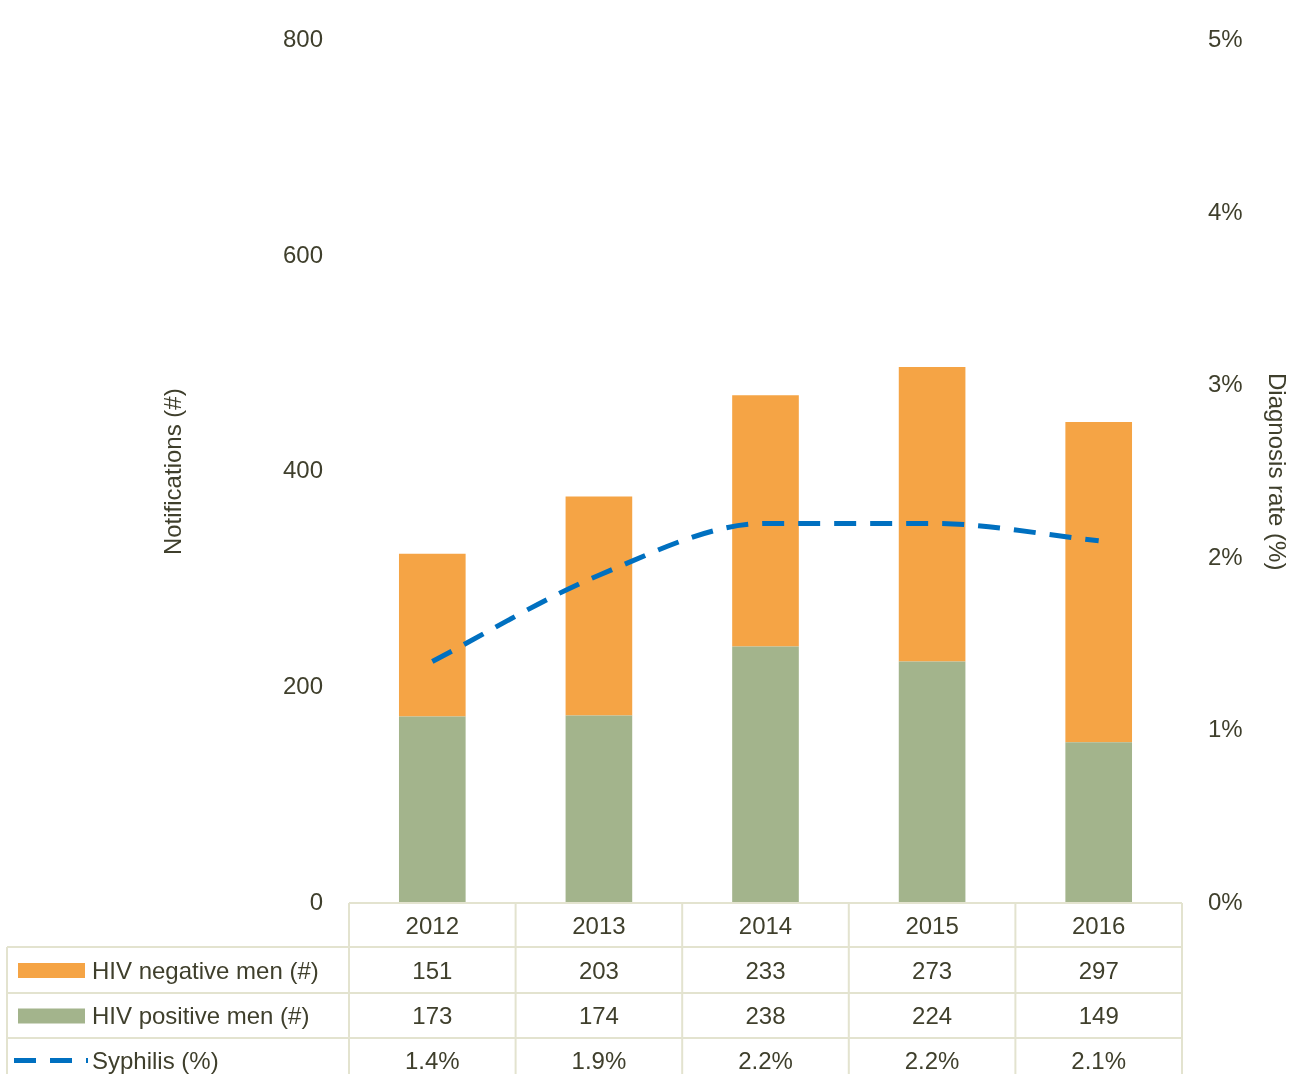 The width and height of the screenshot is (1298, 1074). What do you see at coordinates (599, 925) in the screenshot?
I see `x-tick-label: 2013` at bounding box center [599, 925].